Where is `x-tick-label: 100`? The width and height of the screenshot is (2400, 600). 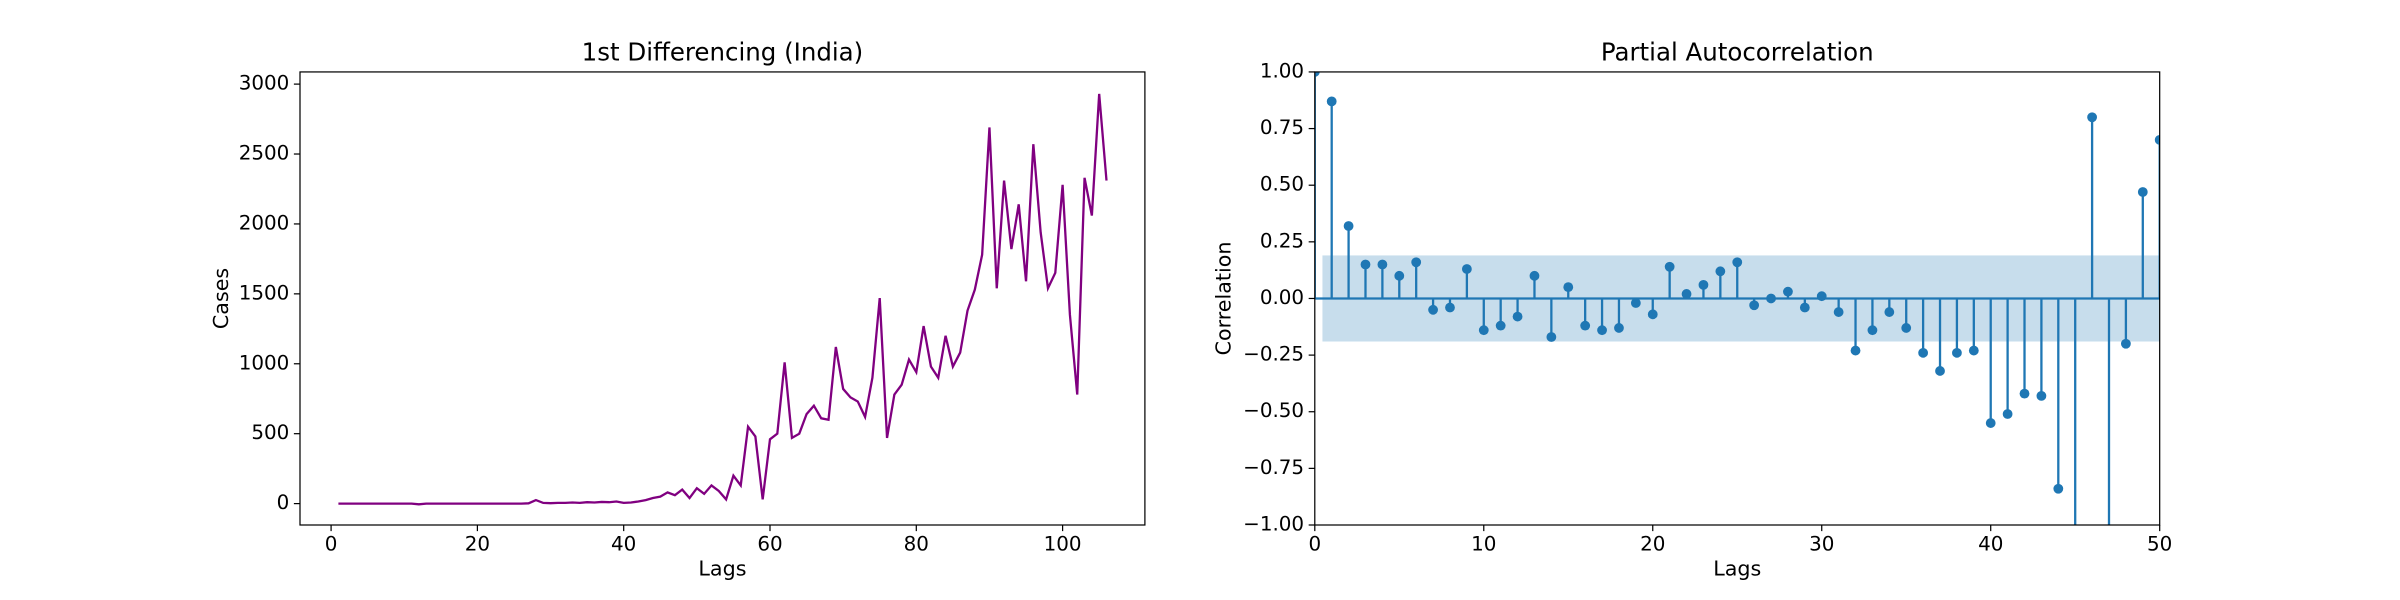
x-tick-label: 100 is located at coordinates (1063, 543).